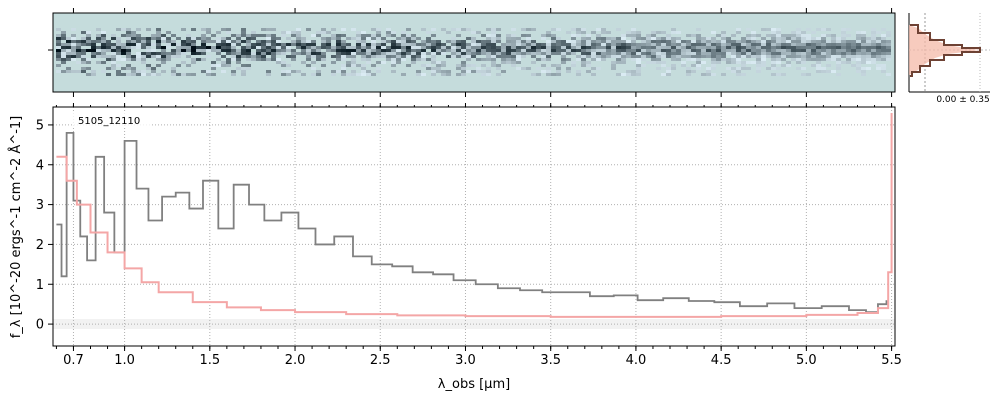 The height and width of the screenshot is (400, 1000). What do you see at coordinates (891, 360) in the screenshot?
I see `x-tick-label: 5.5` at bounding box center [891, 360].